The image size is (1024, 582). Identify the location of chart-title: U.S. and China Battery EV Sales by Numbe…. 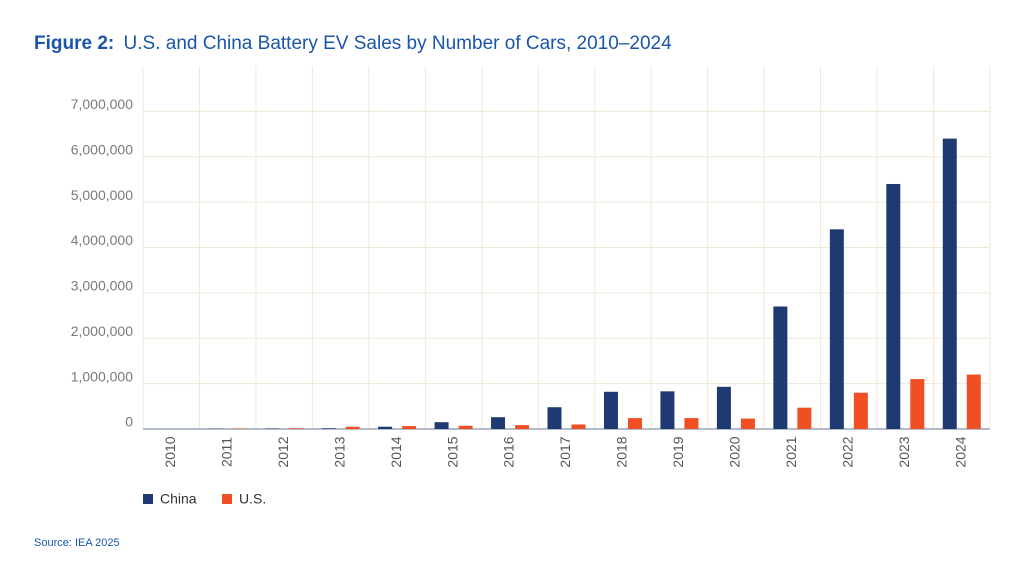
(398, 43).